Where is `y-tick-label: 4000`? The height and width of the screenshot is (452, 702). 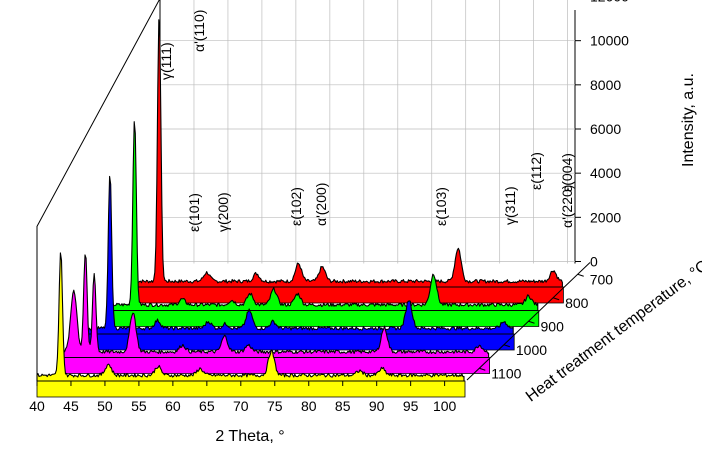 y-tick-label: 4000 is located at coordinates (605, 173).